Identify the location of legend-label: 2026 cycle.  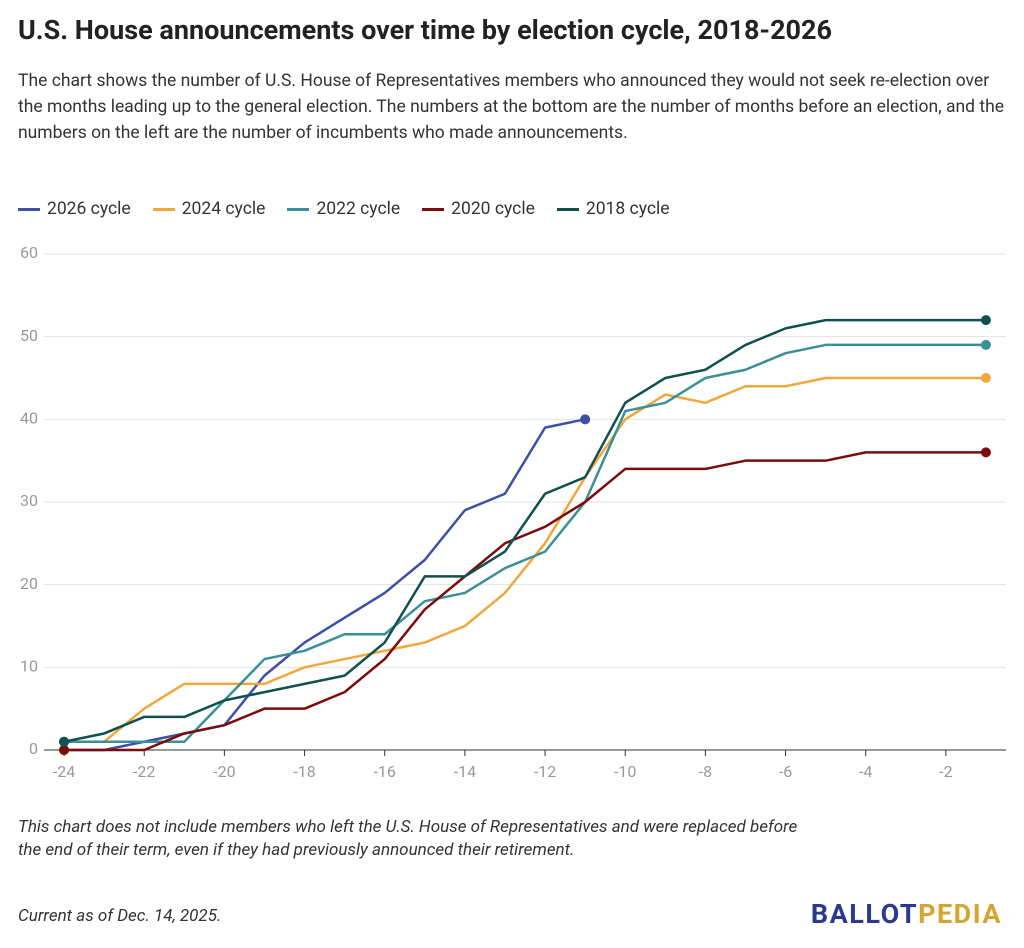
(89, 209).